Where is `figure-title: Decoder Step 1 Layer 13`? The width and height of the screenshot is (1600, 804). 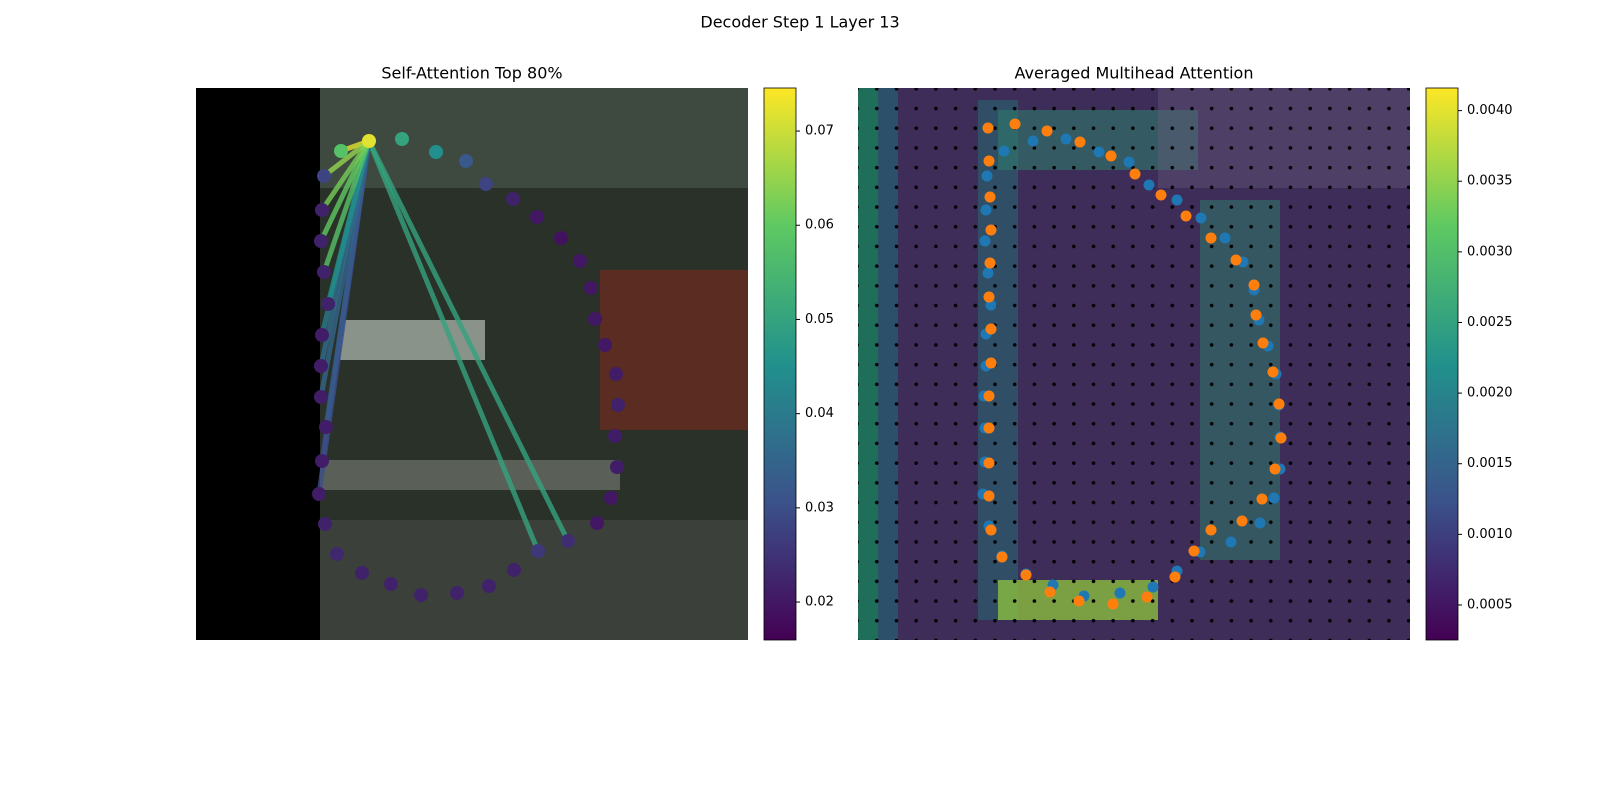
figure-title: Decoder Step 1 Layer 13 is located at coordinates (799, 22).